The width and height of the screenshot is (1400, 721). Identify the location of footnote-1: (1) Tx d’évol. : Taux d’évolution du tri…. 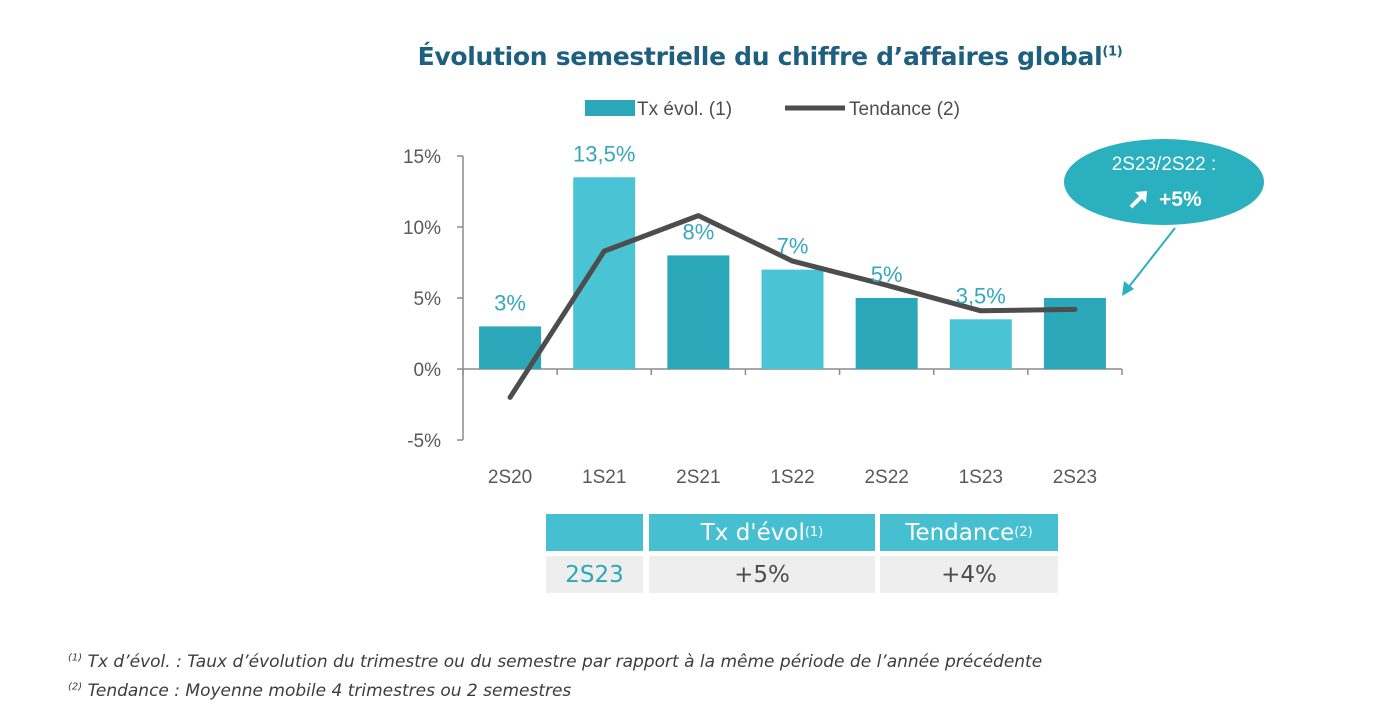
(555, 662).